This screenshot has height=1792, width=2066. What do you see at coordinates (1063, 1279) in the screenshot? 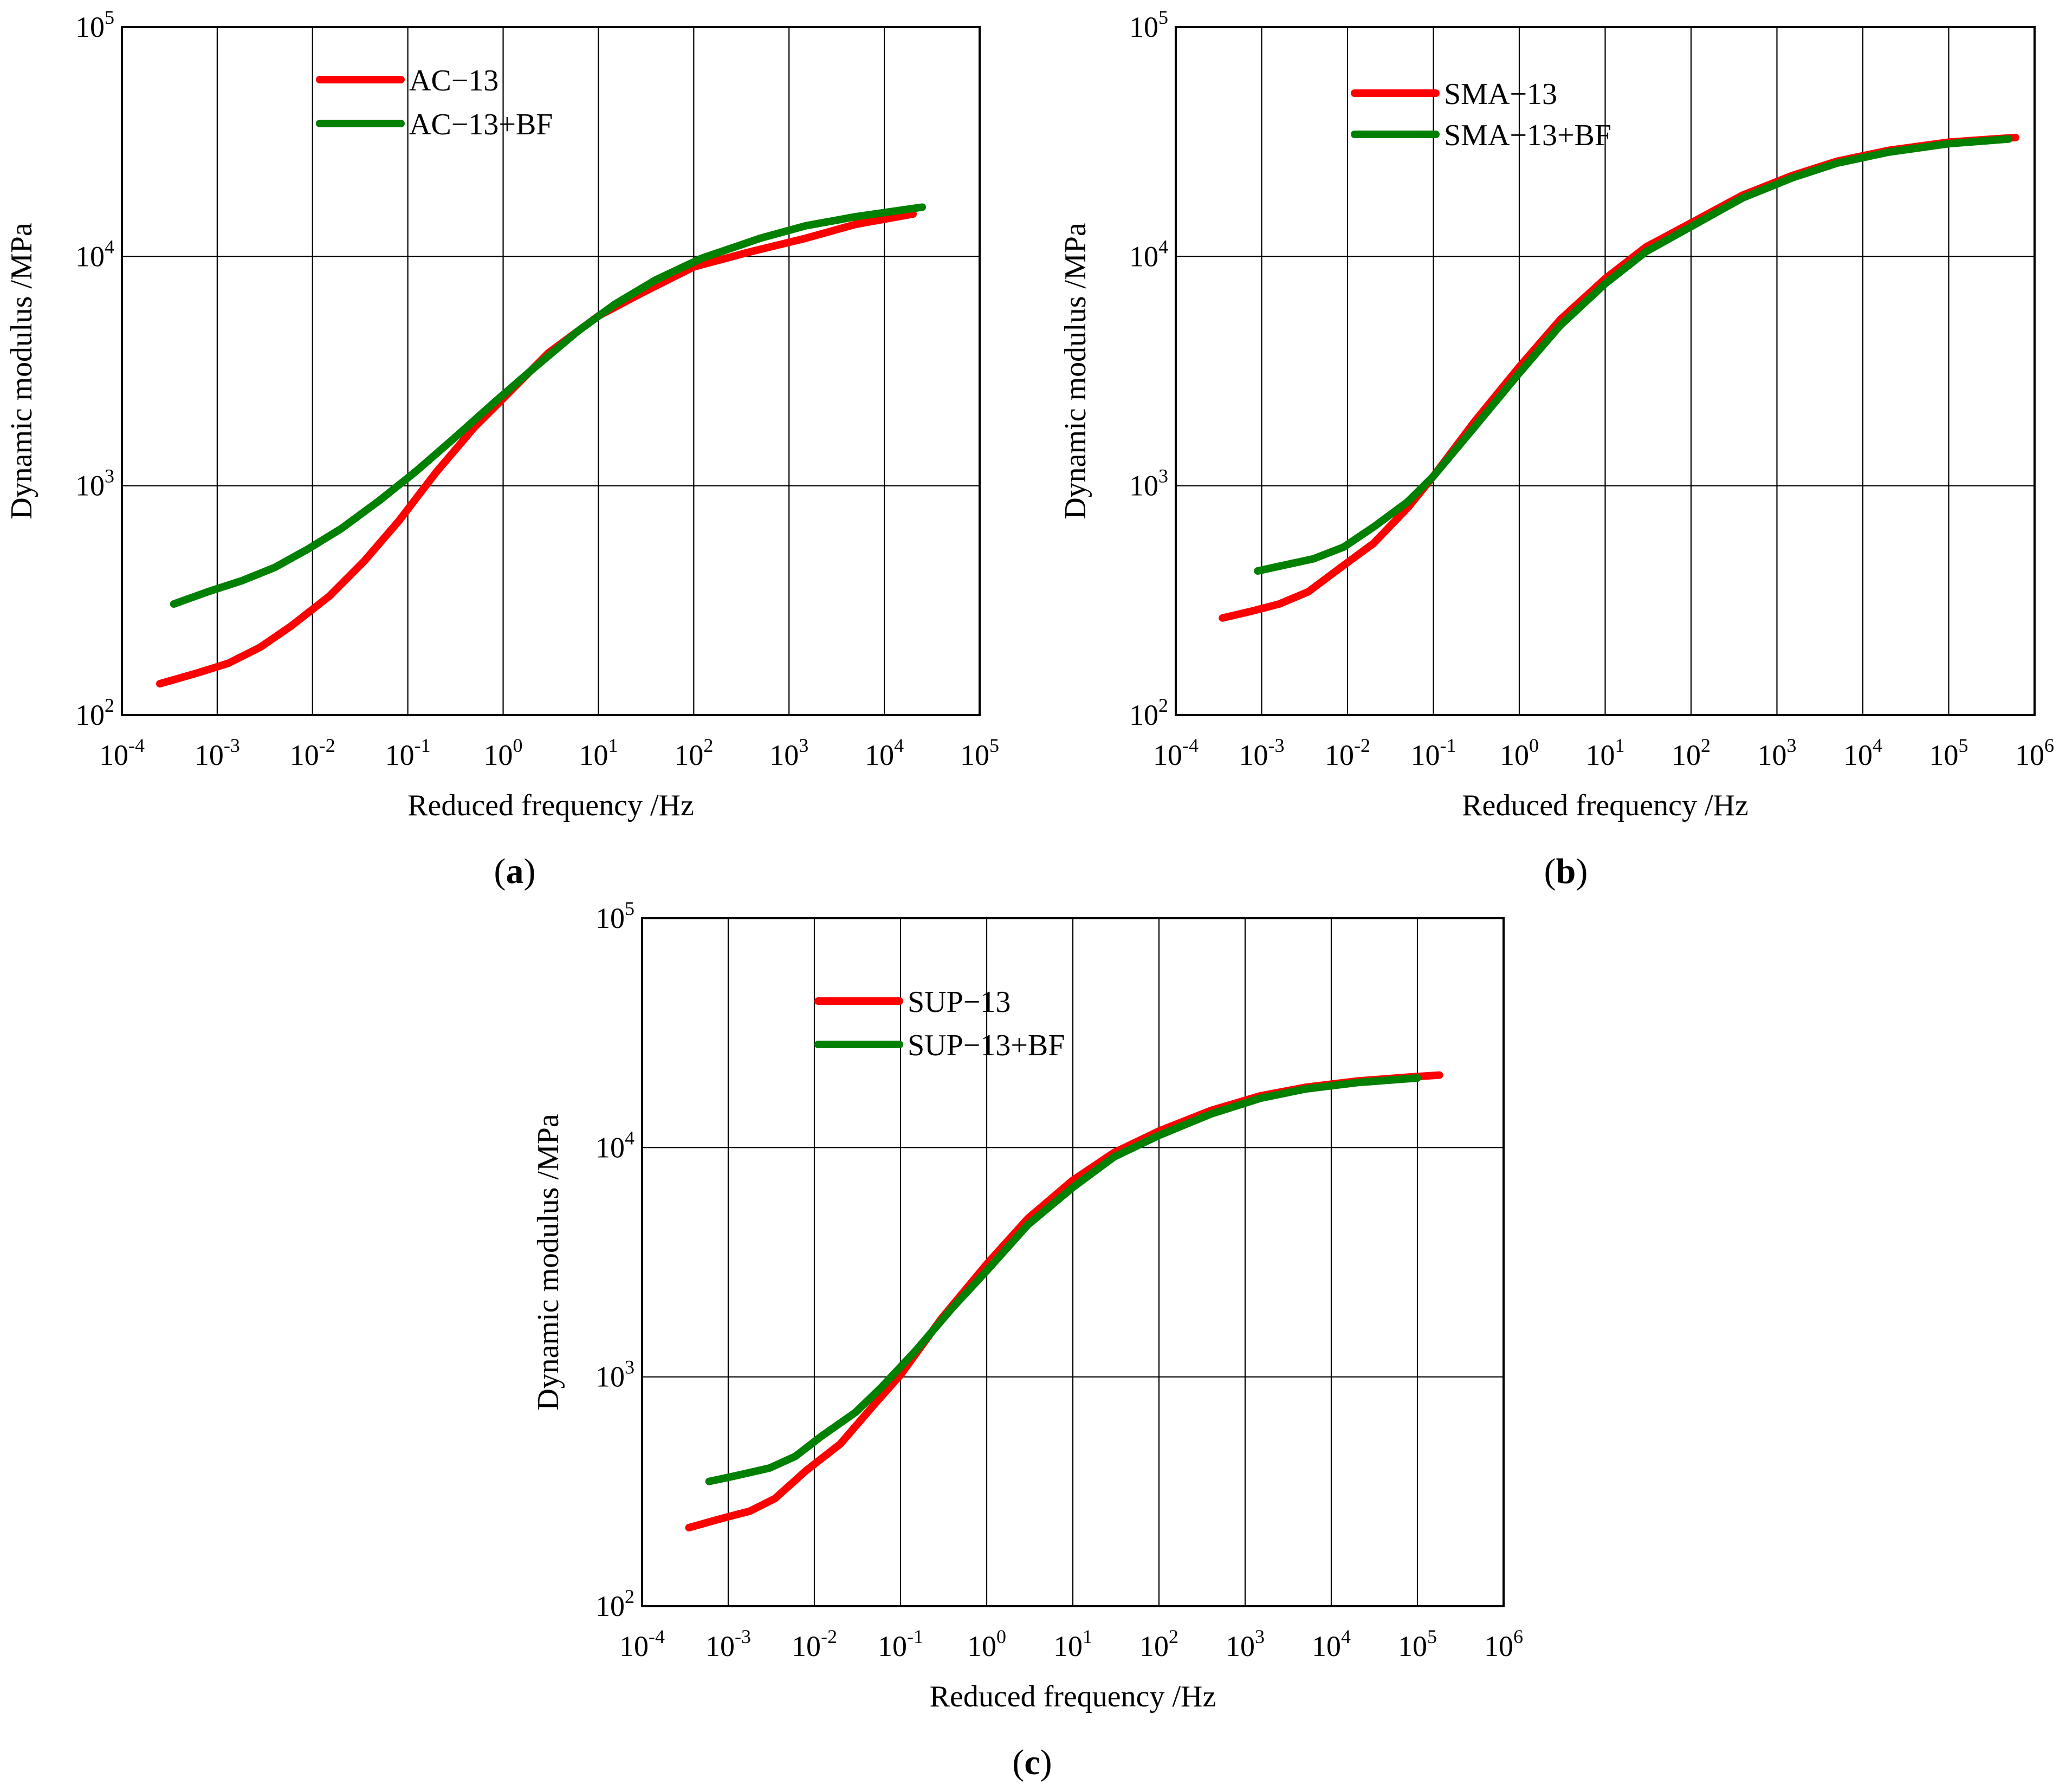
I see `series-line-sup-13-bf` at bounding box center [1063, 1279].